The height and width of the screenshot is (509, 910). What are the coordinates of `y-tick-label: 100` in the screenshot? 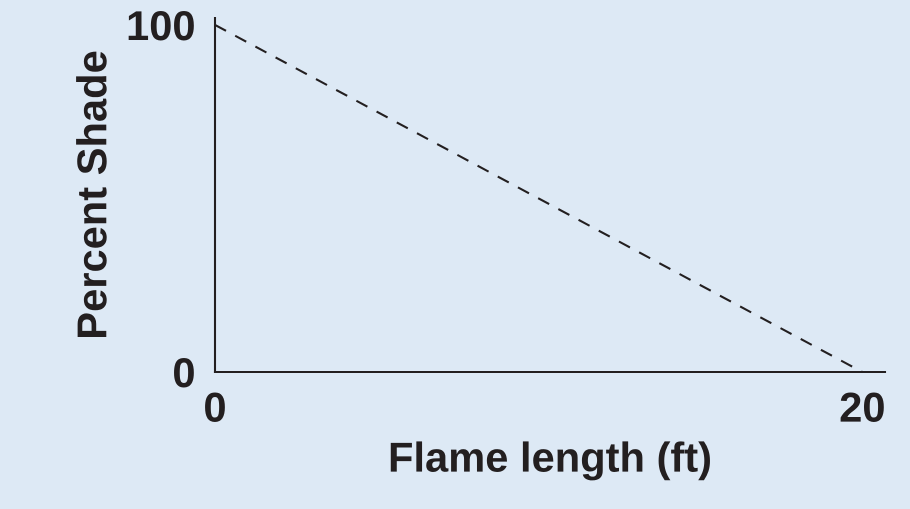 It's located at (161, 25).